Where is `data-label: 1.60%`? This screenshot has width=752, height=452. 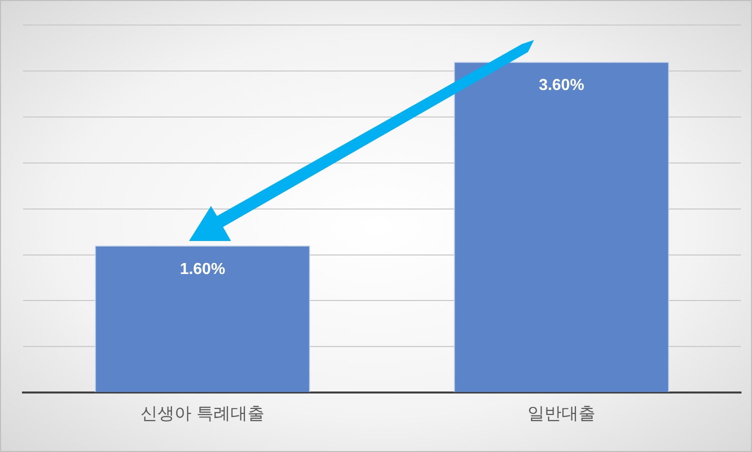
data-label: 1.60% is located at coordinates (203, 269).